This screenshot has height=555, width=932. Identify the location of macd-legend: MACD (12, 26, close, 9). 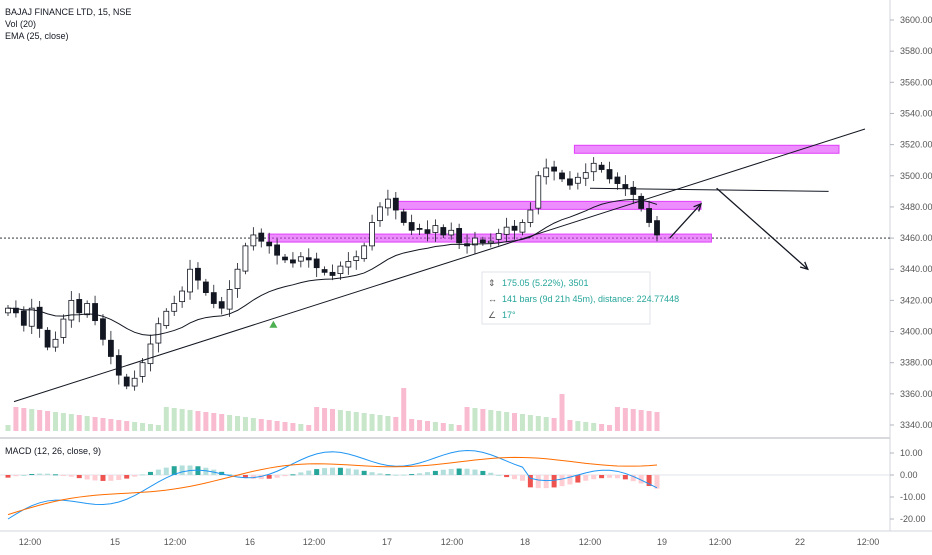
(53, 451).